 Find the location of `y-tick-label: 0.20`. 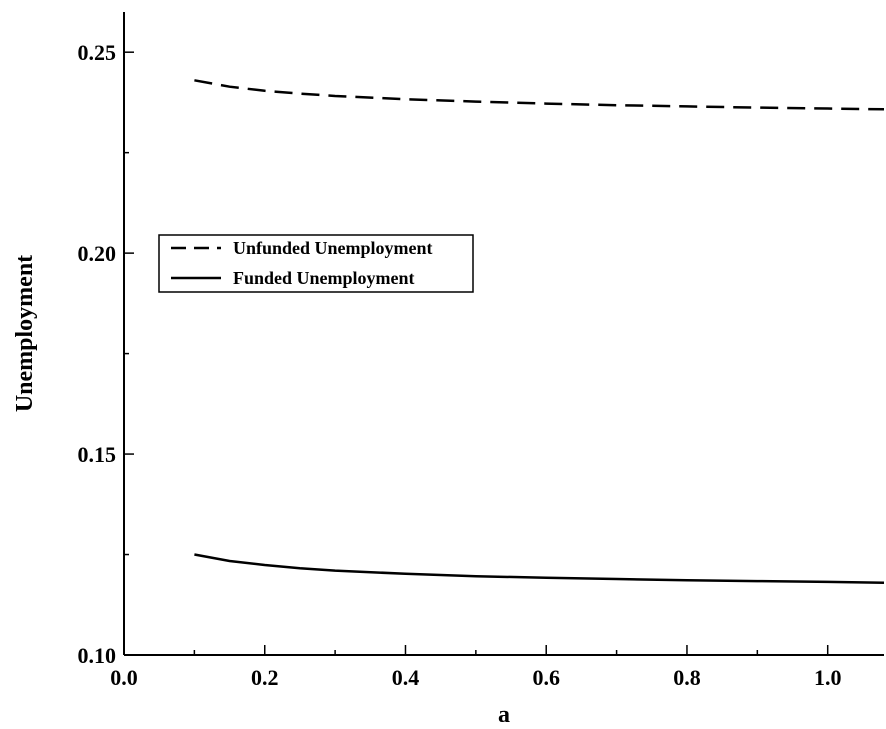

y-tick-label: 0.20 is located at coordinates (97, 253).